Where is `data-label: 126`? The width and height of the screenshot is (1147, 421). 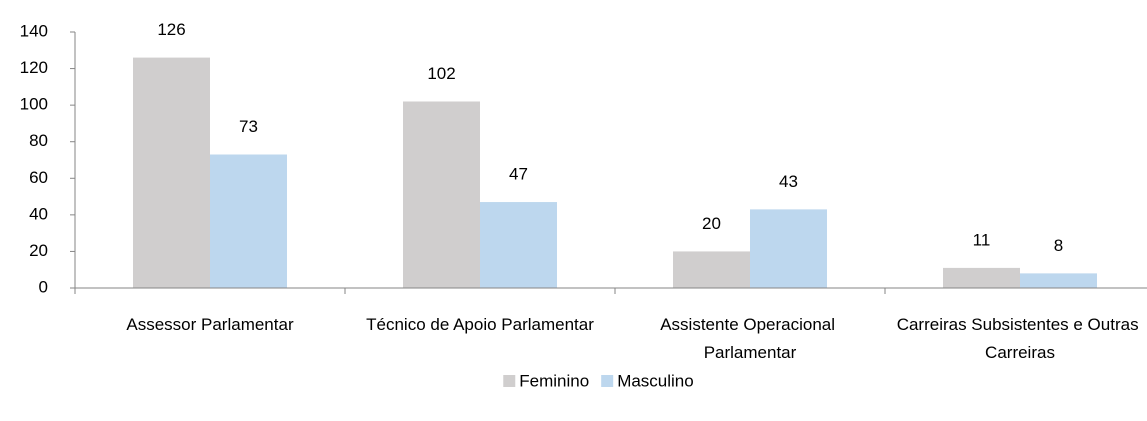 data-label: 126 is located at coordinates (171, 29).